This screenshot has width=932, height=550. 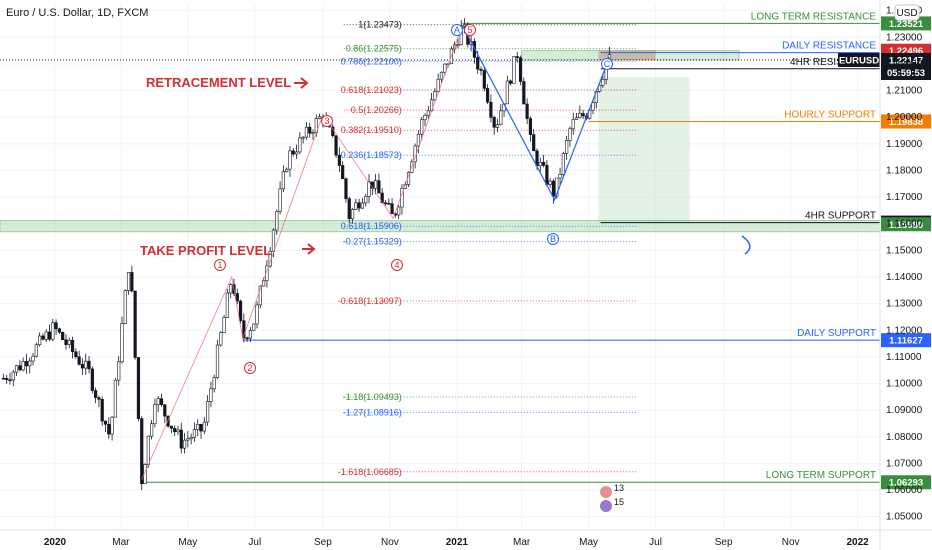 What do you see at coordinates (371, 90) in the screenshot?
I see `fib-label: 0.618(1.21023)` at bounding box center [371, 90].